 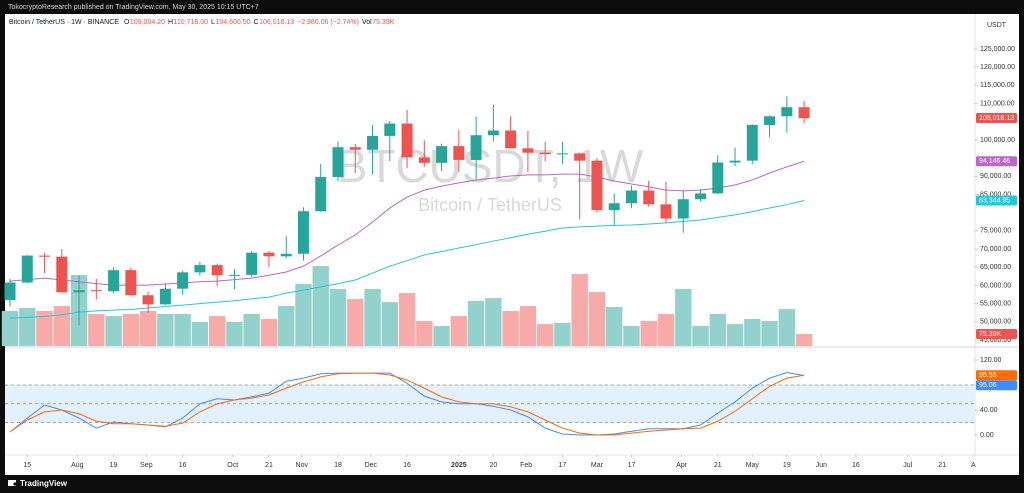 I want to click on x-tick-label: Apr, so click(x=682, y=465).